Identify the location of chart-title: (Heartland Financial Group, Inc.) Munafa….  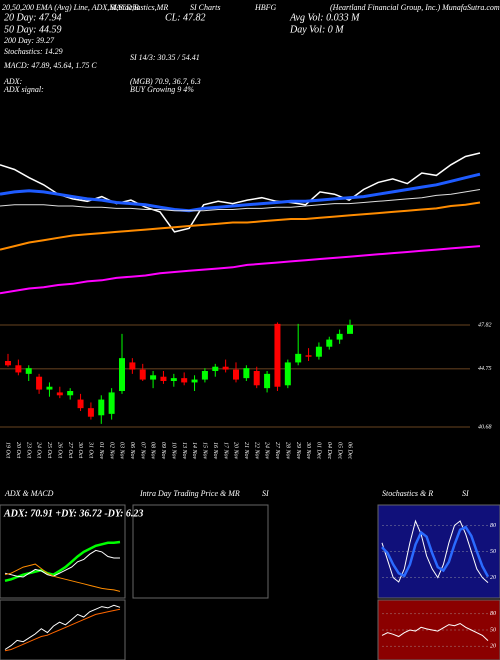
(415, 7).